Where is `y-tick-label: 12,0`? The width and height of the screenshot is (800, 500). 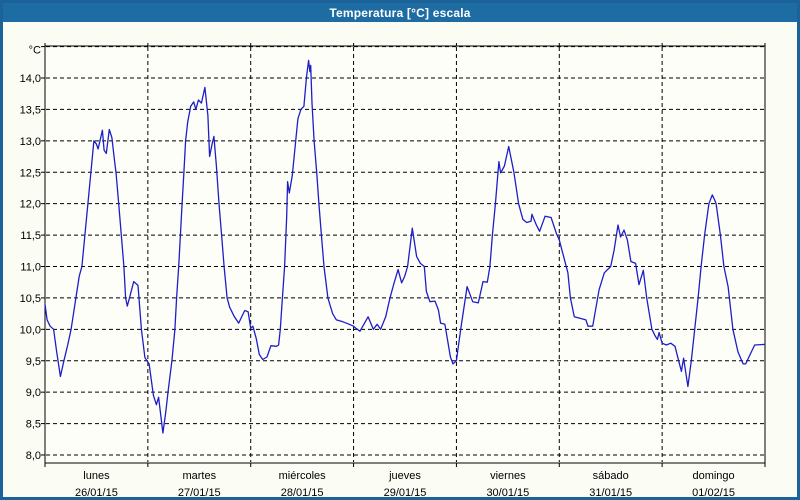 y-tick-label: 12,0 is located at coordinates (30, 205).